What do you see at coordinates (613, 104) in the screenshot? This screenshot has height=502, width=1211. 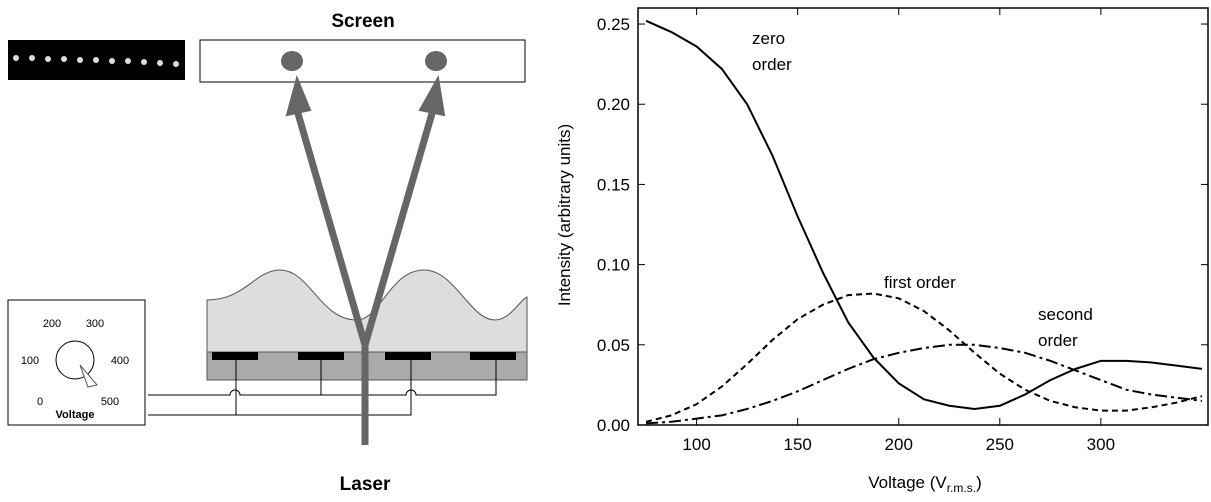 I see `y-tick-label: 0.20` at bounding box center [613, 104].